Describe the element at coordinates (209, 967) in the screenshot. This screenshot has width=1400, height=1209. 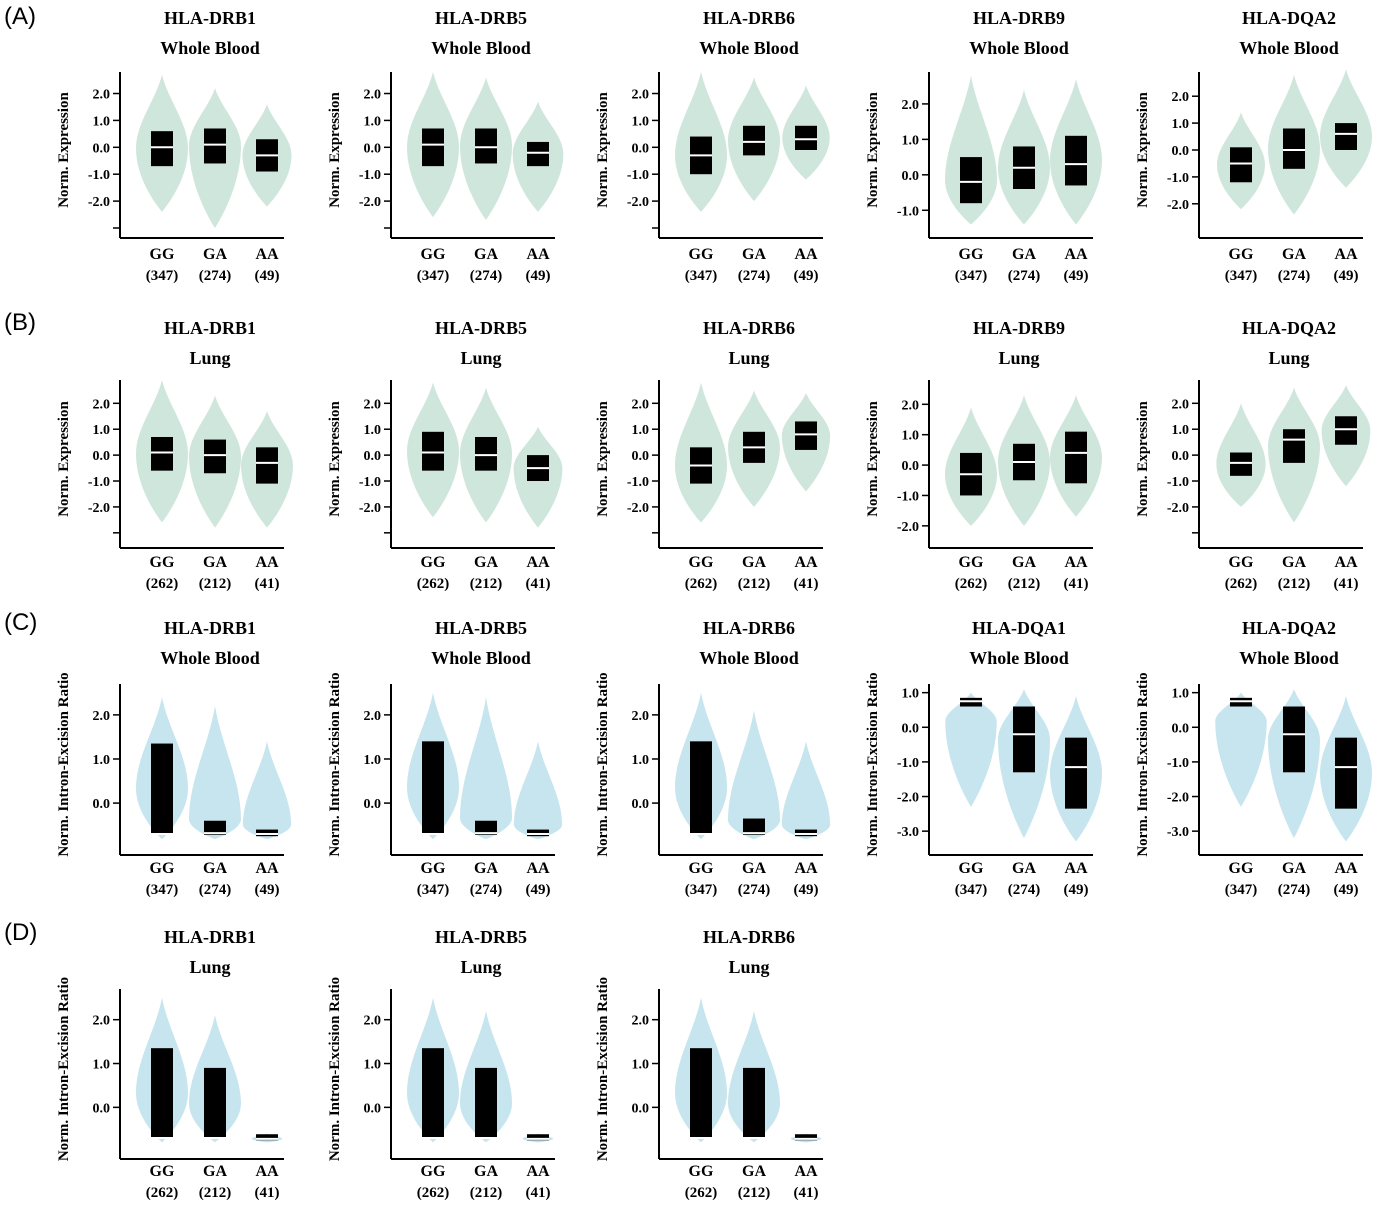
I see `chart-tissue: Lung` at that location.